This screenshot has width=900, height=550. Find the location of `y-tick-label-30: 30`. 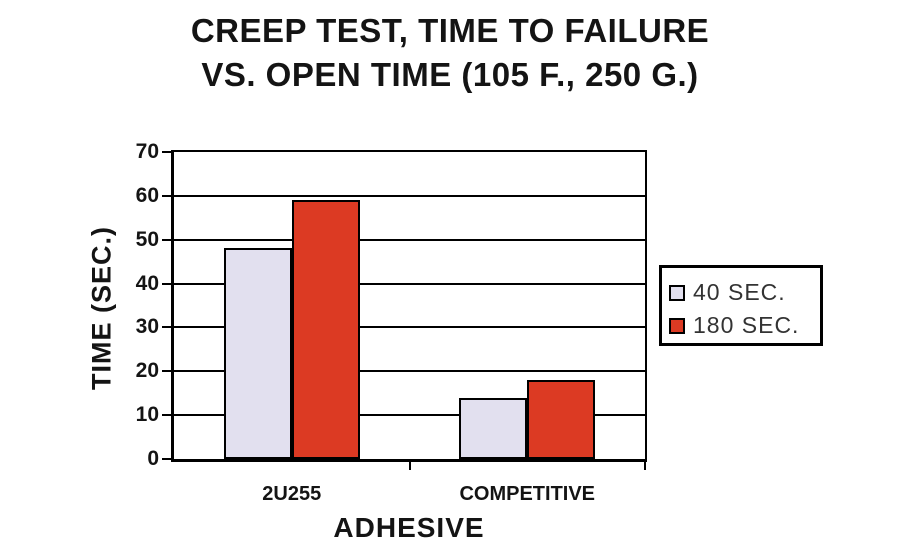

y-tick-label-30: 30 is located at coordinates (147, 327).